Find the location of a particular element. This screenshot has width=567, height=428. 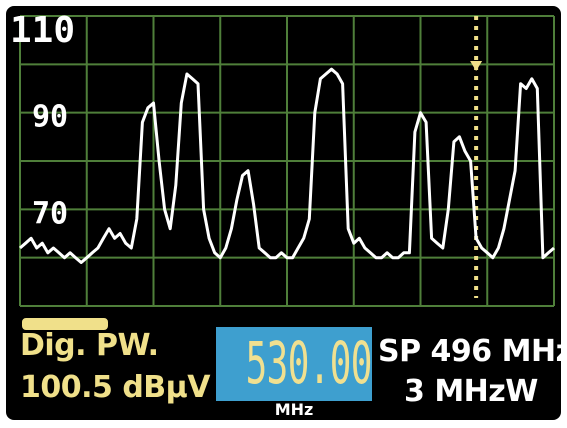

bandwidth-setting-label: 3 MHzW is located at coordinates (471, 391).